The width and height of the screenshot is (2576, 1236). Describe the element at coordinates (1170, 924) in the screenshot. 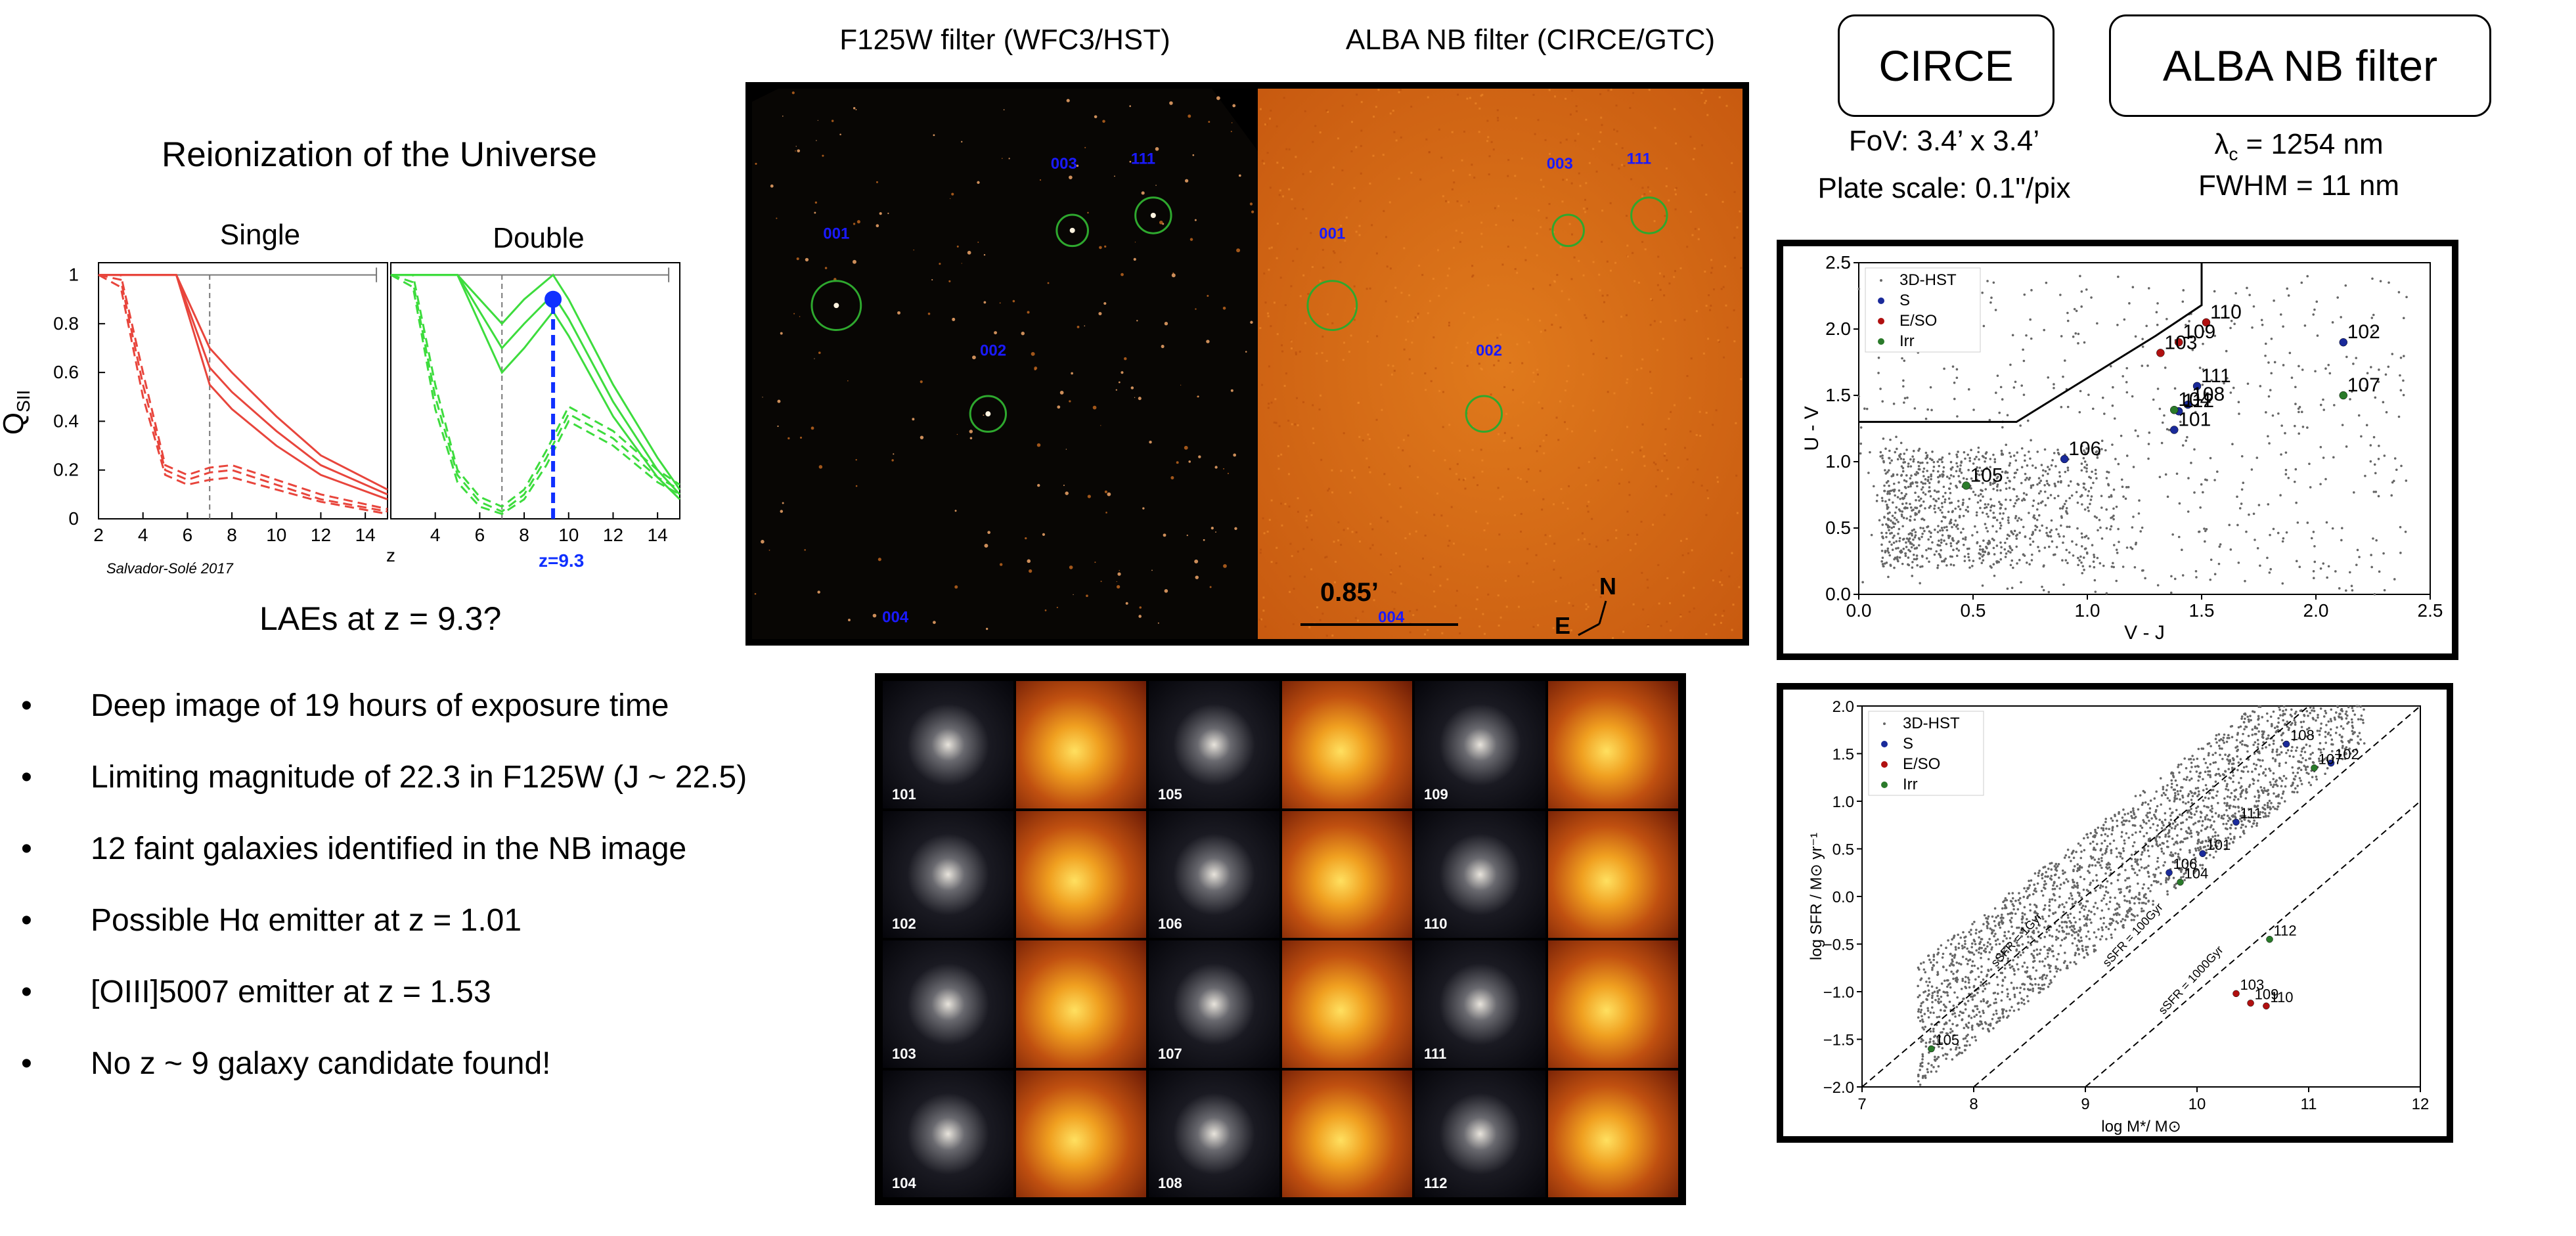

I see `stamp-label: 106` at that location.